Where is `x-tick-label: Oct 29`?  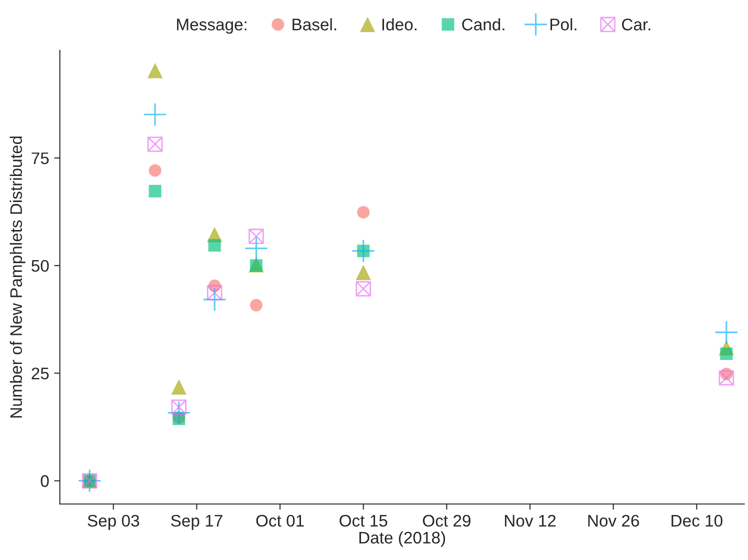 x-tick-label: Oct 29 is located at coordinates (446, 520).